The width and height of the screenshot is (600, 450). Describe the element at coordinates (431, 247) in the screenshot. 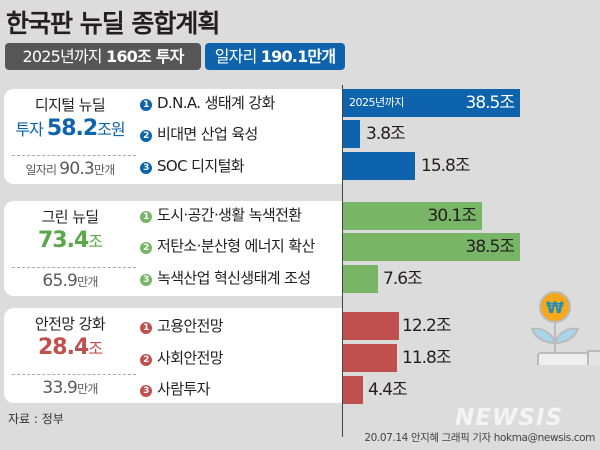

I see `bar-low-carbon: 38.5조` at that location.